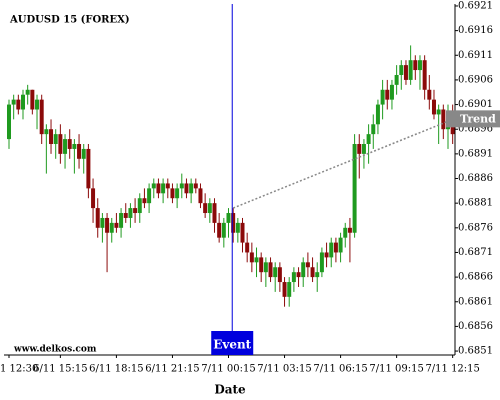 The height and width of the screenshot is (400, 500). I want to click on y-tick-label: 0.6896, so click(475, 129).